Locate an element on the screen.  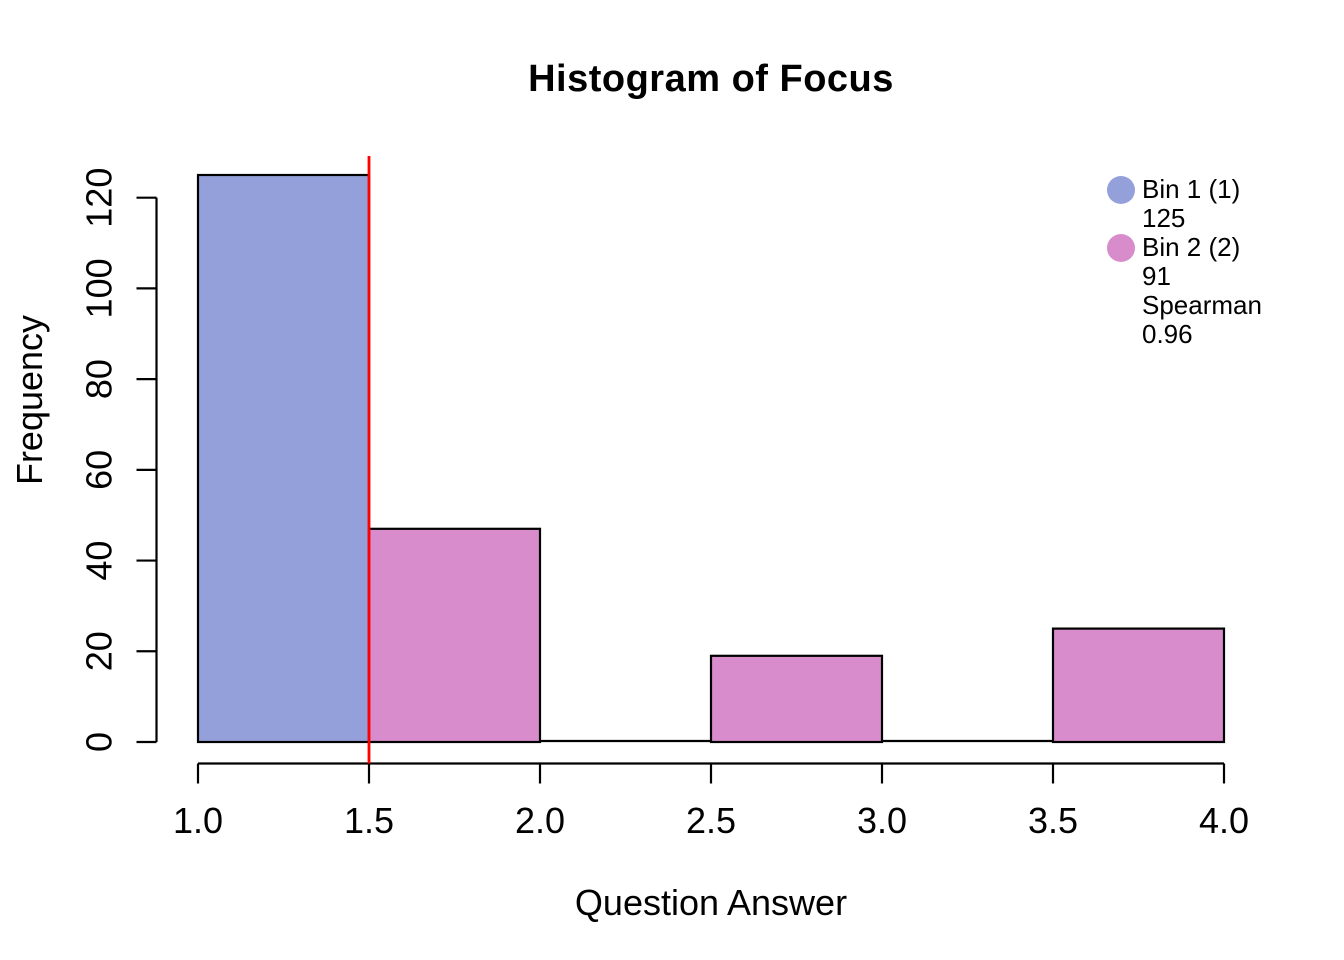
bar-3.5-4 is located at coordinates (1138, 685).